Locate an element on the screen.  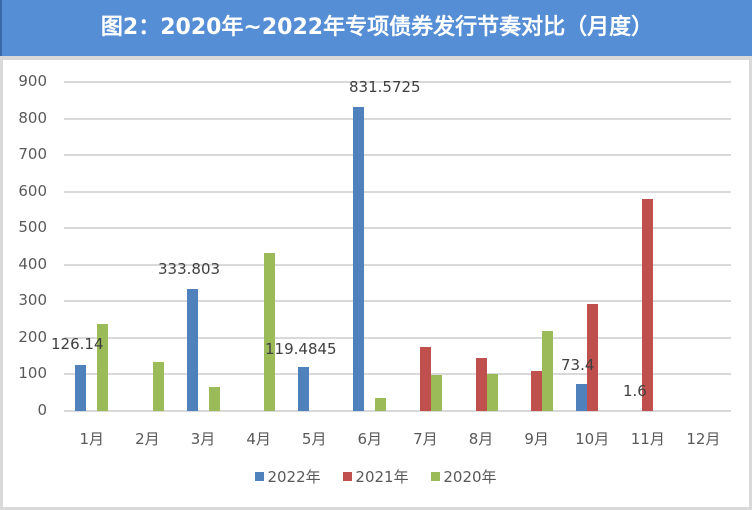
y-tick-label: 900 is located at coordinates (32, 81).